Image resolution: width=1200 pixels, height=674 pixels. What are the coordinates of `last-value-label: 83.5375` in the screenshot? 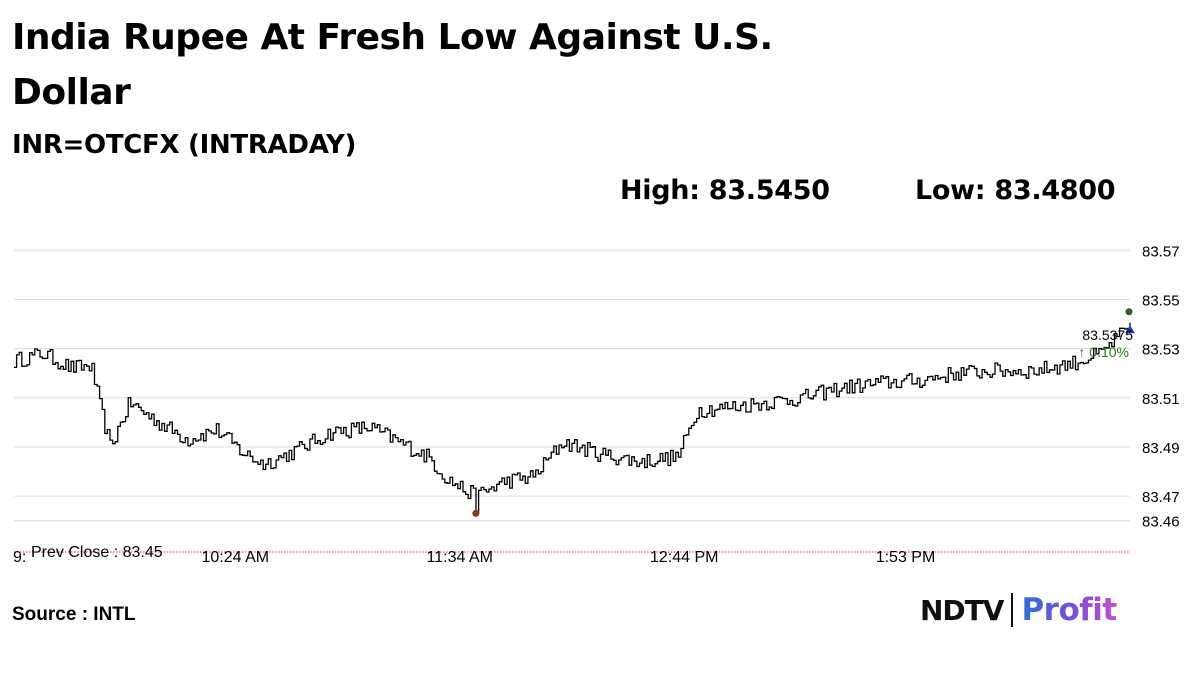 It's located at (1107, 335).